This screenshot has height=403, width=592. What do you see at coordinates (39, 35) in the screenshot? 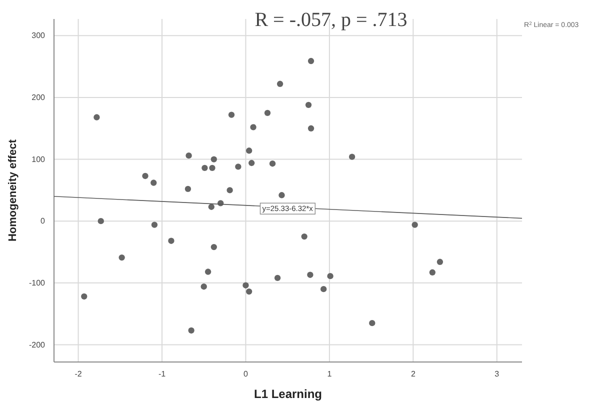
I see `y-tick-label: 300` at bounding box center [39, 35].